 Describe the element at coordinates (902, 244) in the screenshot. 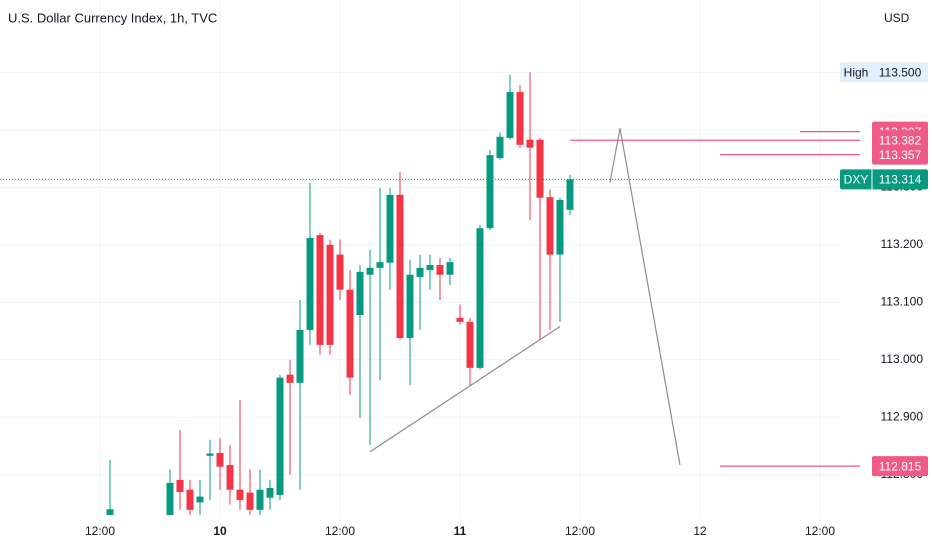

I see `y-tick-label: 113.200` at that location.